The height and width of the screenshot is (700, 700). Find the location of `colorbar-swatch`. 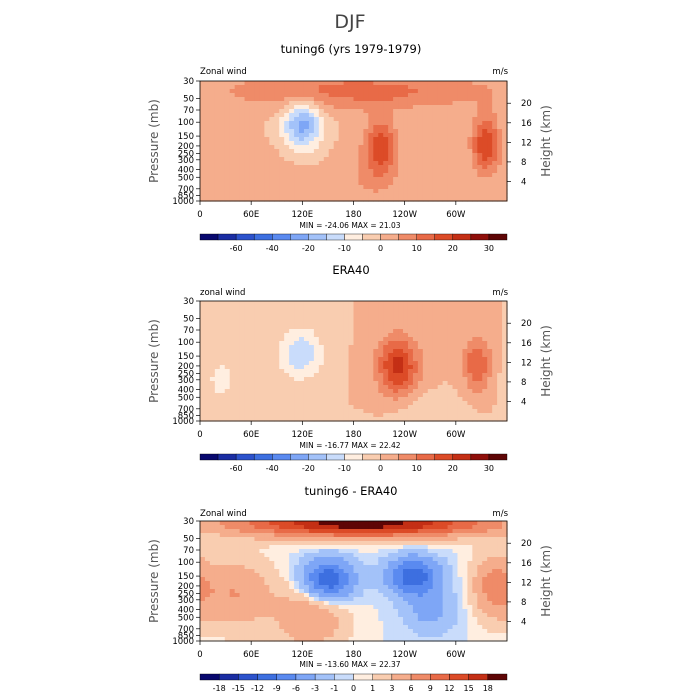

colorbar-swatch is located at coordinates (299, 457).